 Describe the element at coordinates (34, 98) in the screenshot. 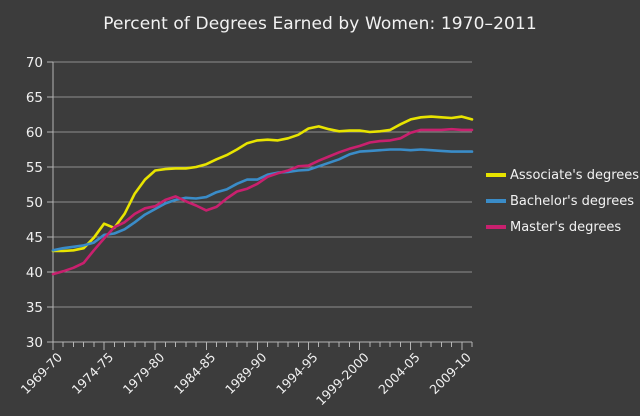

I see `y-tick-label: 65` at that location.